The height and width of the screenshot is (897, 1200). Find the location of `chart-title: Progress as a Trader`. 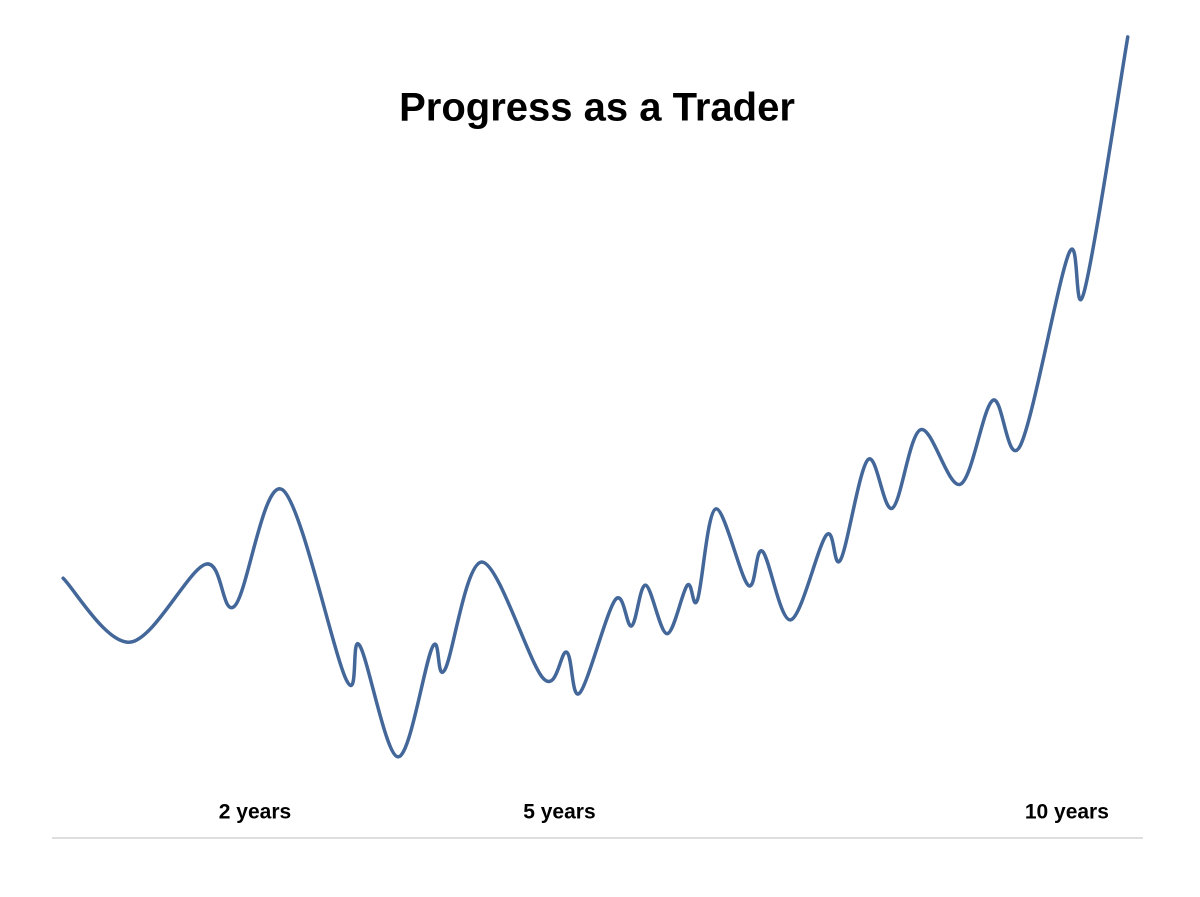

chart-title: Progress as a Trader is located at coordinates (597, 108).